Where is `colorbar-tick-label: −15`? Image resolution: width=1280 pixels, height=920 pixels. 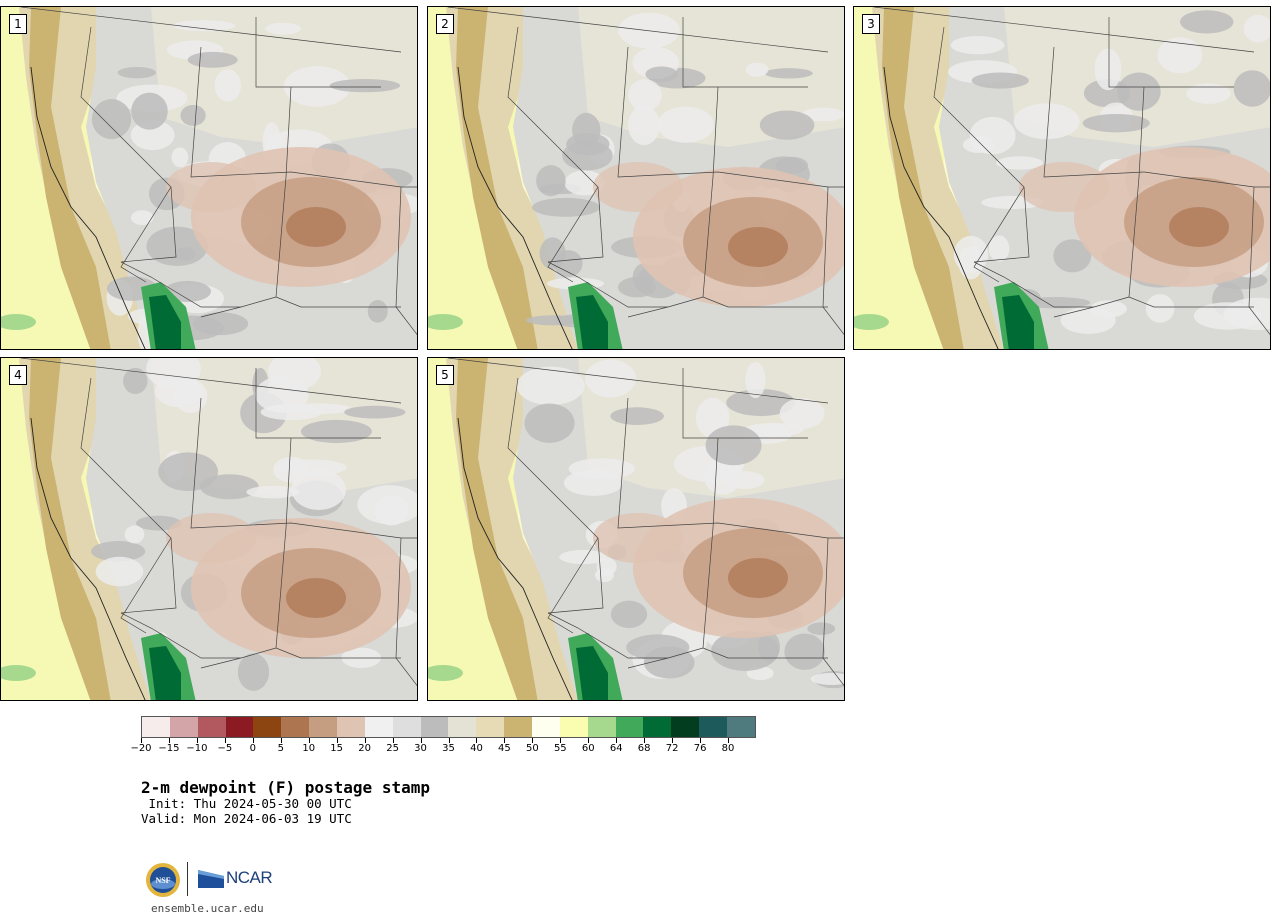 colorbar-tick-label: −15 is located at coordinates (169, 748).